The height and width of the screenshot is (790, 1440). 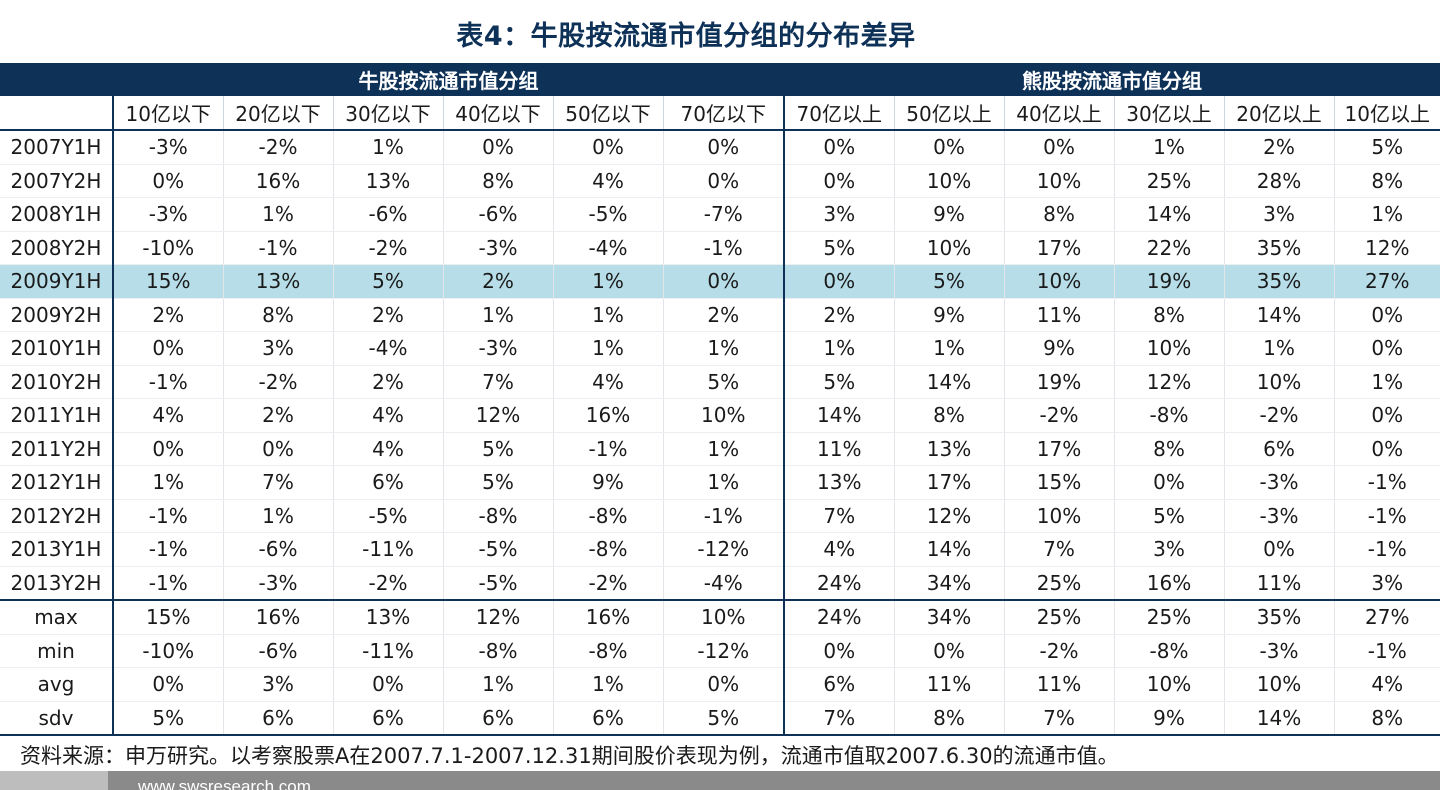 I want to click on table-row: 2008Y1H -3% 1% -6% -6% -5% -7% 3% 9% 8% 14% 3% 1%, so click(x=720, y=214).